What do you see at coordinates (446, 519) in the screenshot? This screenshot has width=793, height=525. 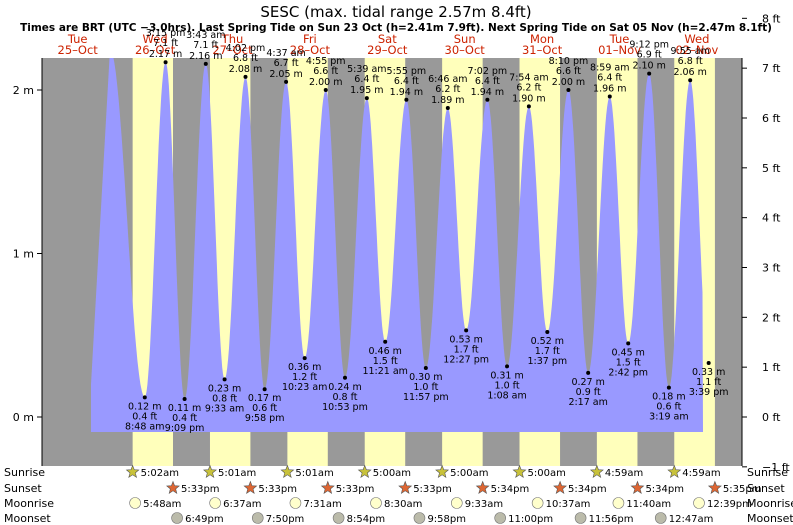 I see `moonset-time: 9:58pm` at bounding box center [446, 519].